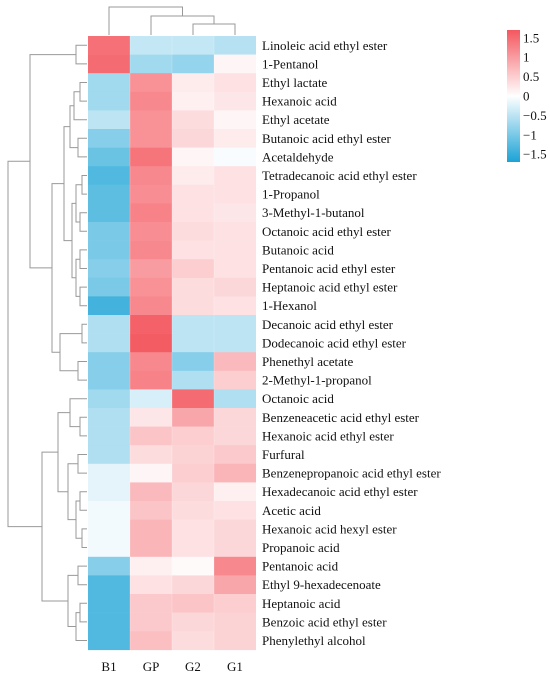 The height and width of the screenshot is (678, 550). What do you see at coordinates (151, 666) in the screenshot?
I see `column-label: GP` at bounding box center [151, 666].